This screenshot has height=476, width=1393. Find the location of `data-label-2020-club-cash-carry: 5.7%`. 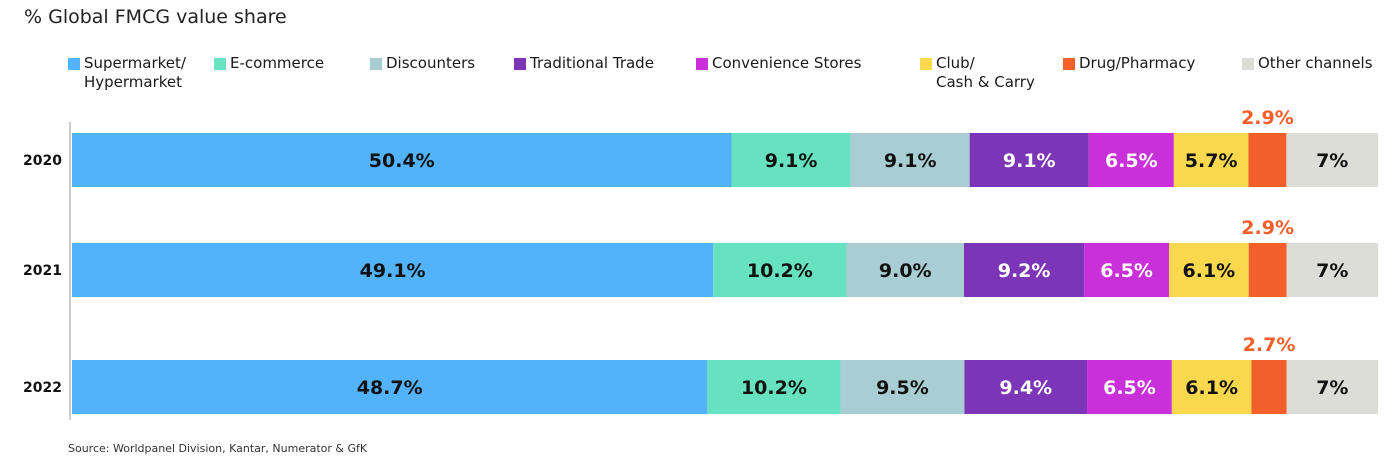

data-label-2020-club-cash-carry: 5.7% is located at coordinates (1211, 161).